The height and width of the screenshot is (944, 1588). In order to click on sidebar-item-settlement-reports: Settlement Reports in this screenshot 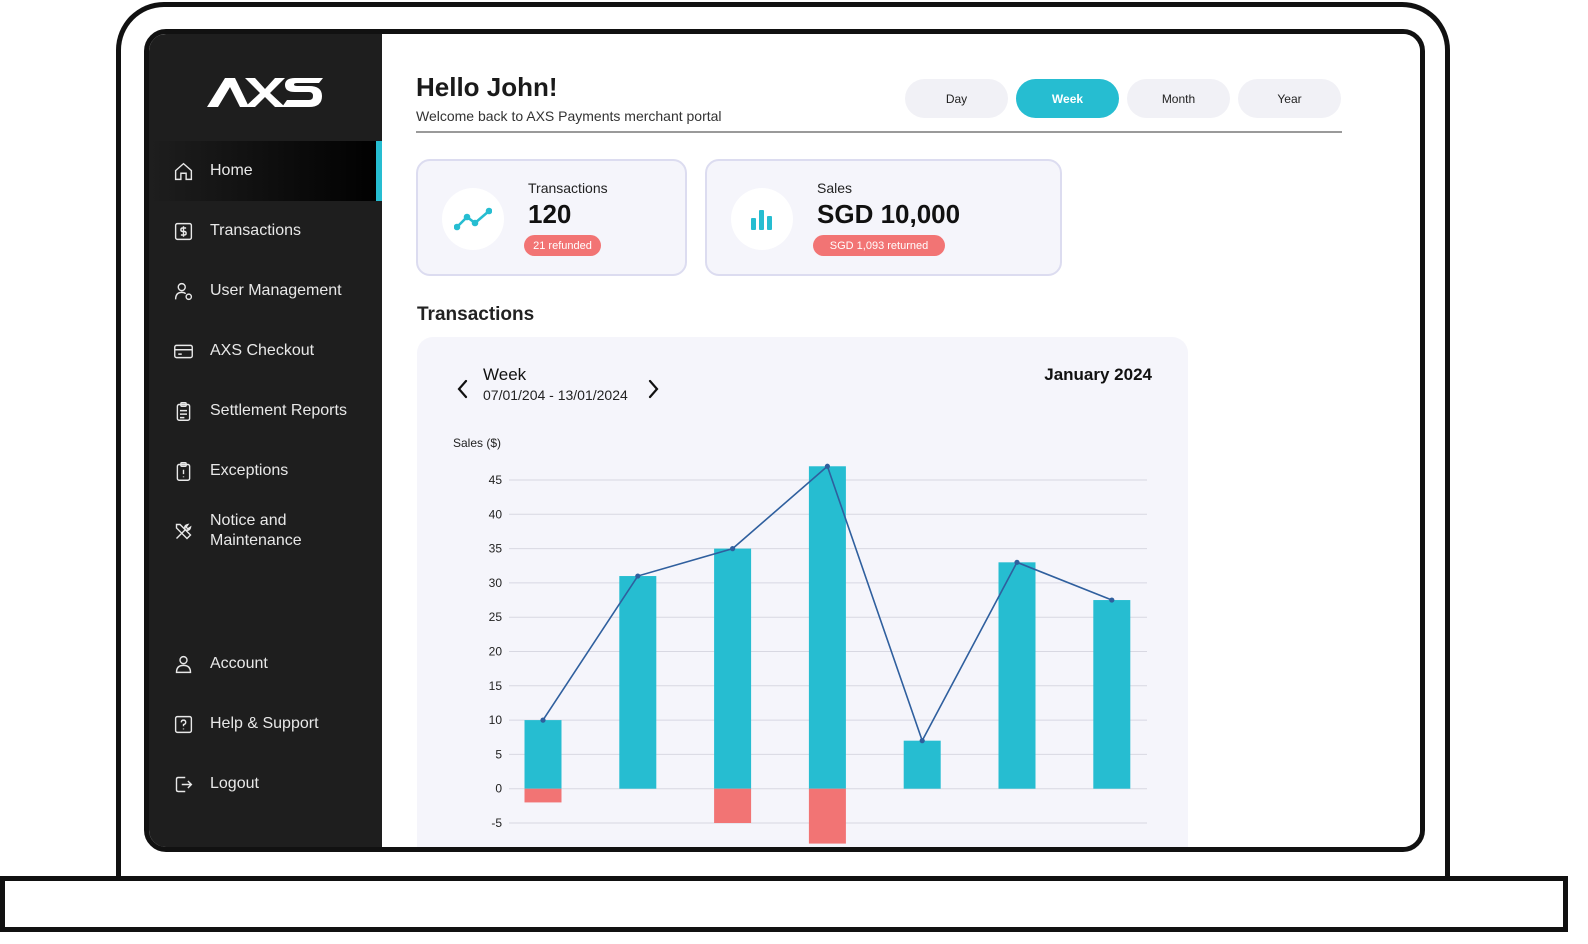, I will do `click(265, 411)`.